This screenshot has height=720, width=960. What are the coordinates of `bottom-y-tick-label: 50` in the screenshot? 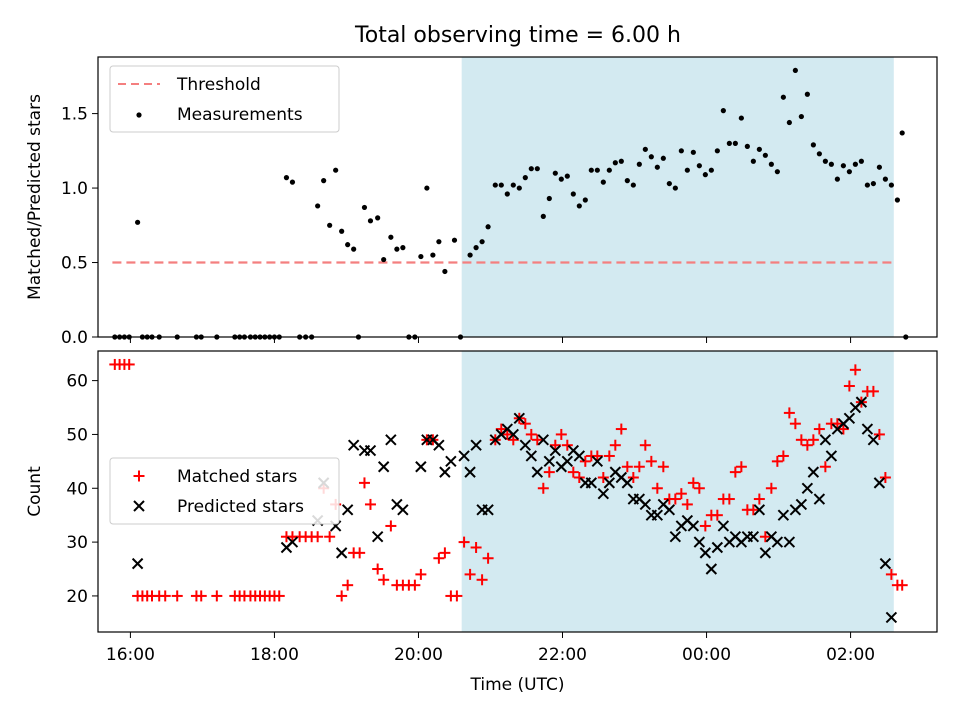 It's located at (77, 435).